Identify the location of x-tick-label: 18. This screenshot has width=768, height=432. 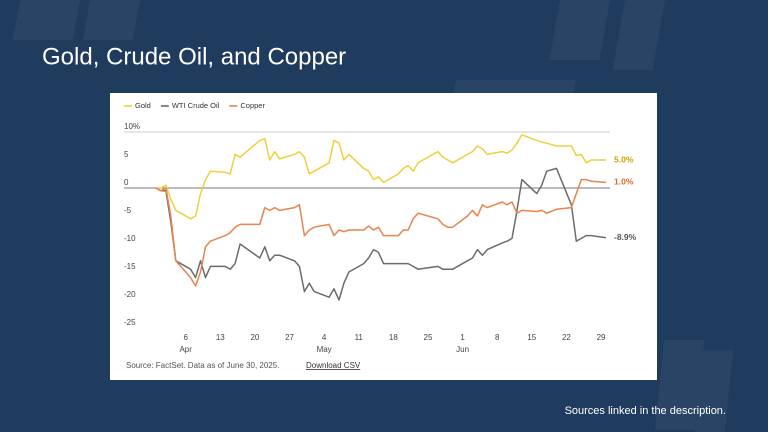
(393, 337).